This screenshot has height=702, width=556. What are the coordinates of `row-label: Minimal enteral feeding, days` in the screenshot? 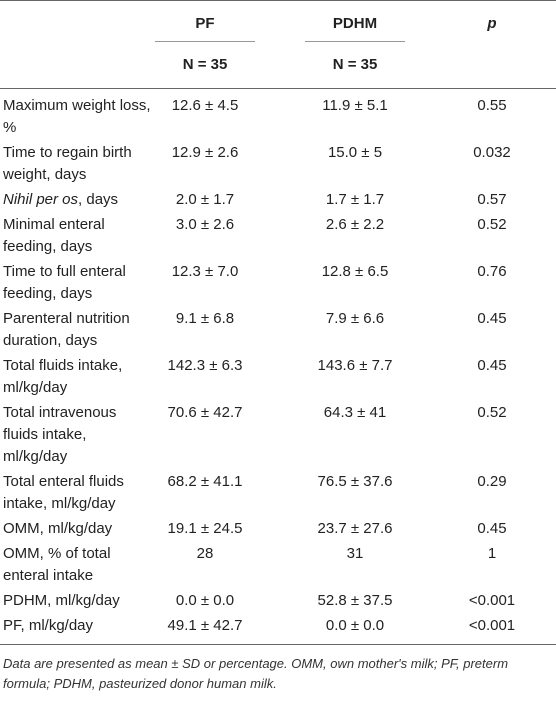 It's located at (54, 235).